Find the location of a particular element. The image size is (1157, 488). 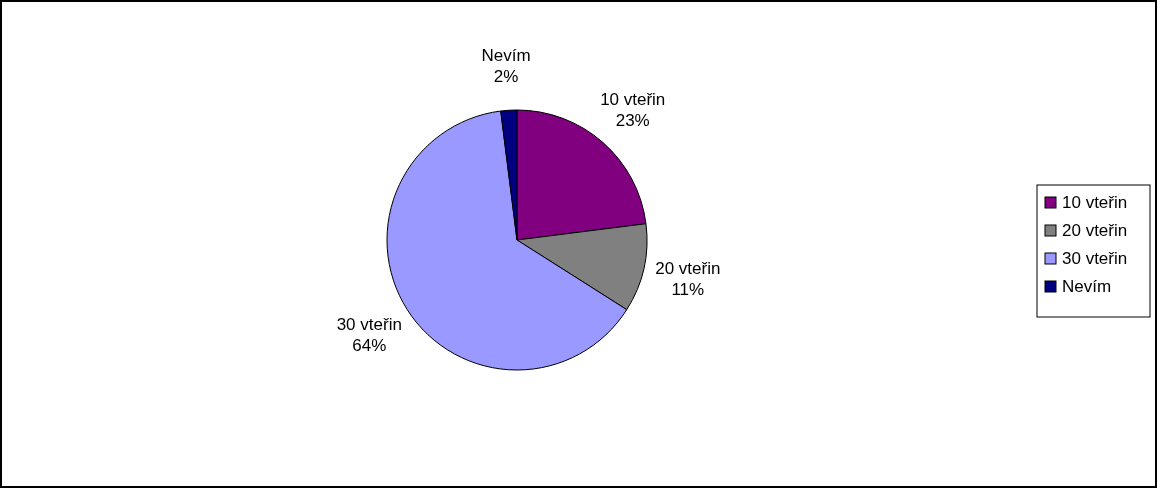

legend-label: 10 vteřin is located at coordinates (1095, 202).